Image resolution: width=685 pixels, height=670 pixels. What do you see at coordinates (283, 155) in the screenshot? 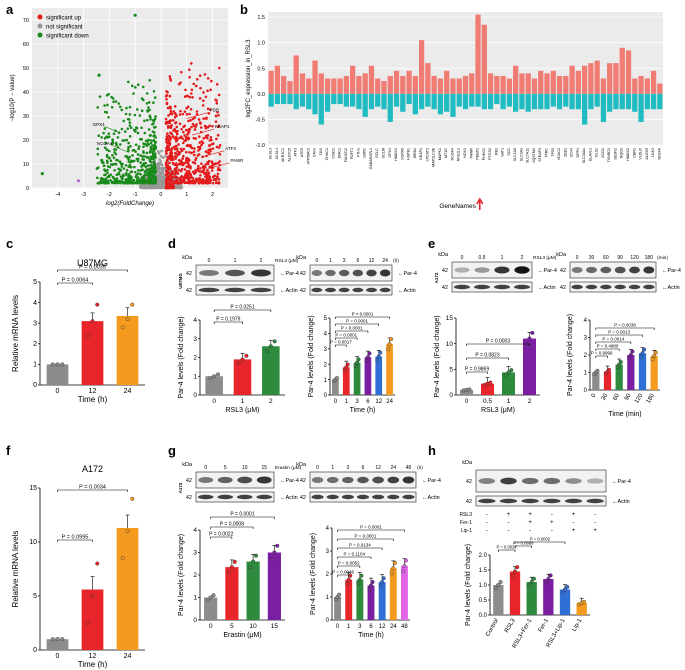
I see `gene-tick-label: AKR1C1` at bounding box center [283, 155].